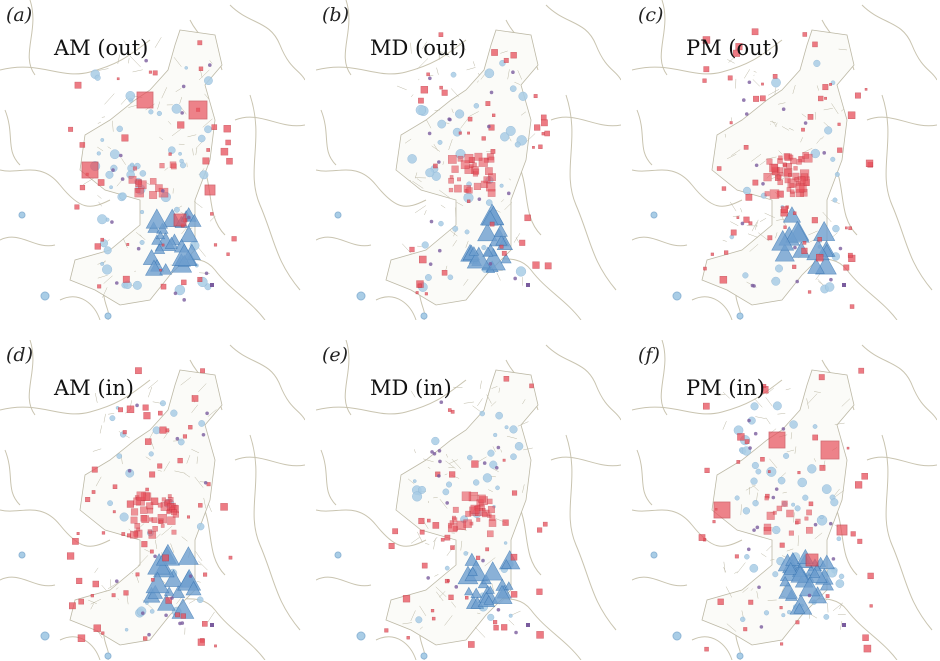 This screenshot has width=940, height=661. What do you see at coordinates (45, 636) in the screenshot?
I see `outlying-circle-marker` at bounding box center [45, 636].